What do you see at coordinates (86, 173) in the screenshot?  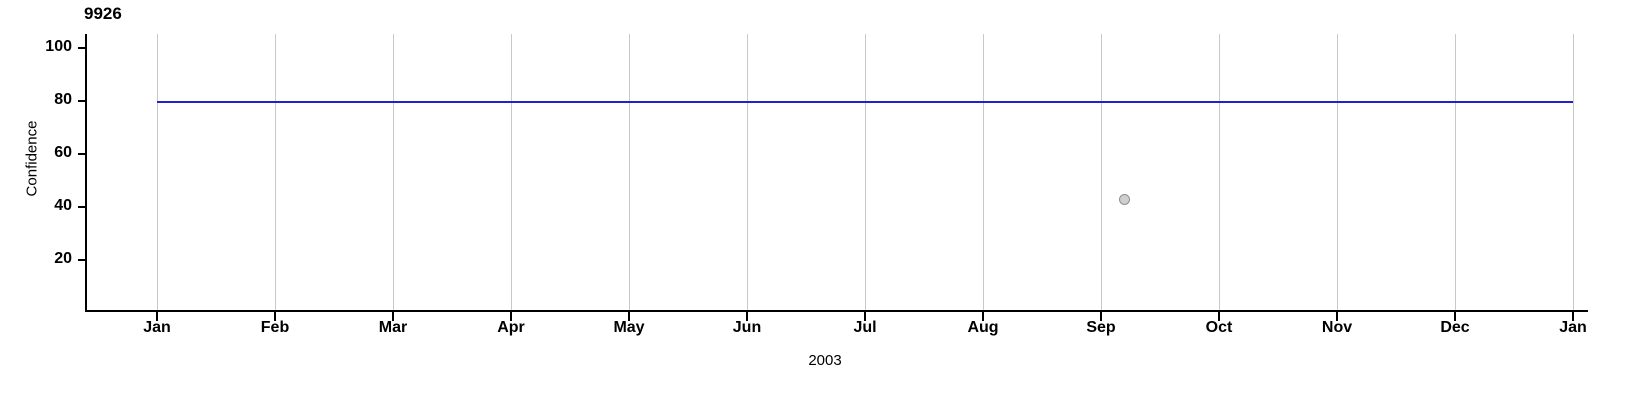 I see `y-axis-line` at bounding box center [86, 173].